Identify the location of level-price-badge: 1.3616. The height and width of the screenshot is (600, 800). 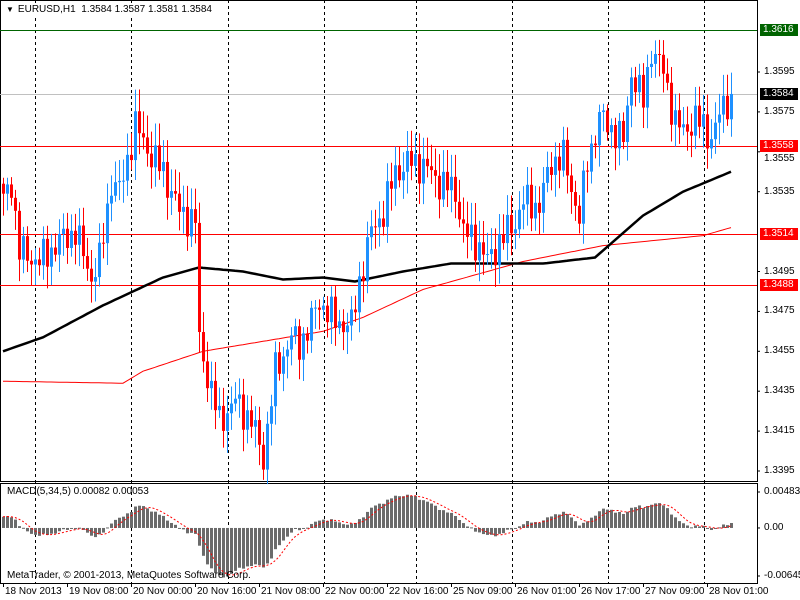
(779, 30).